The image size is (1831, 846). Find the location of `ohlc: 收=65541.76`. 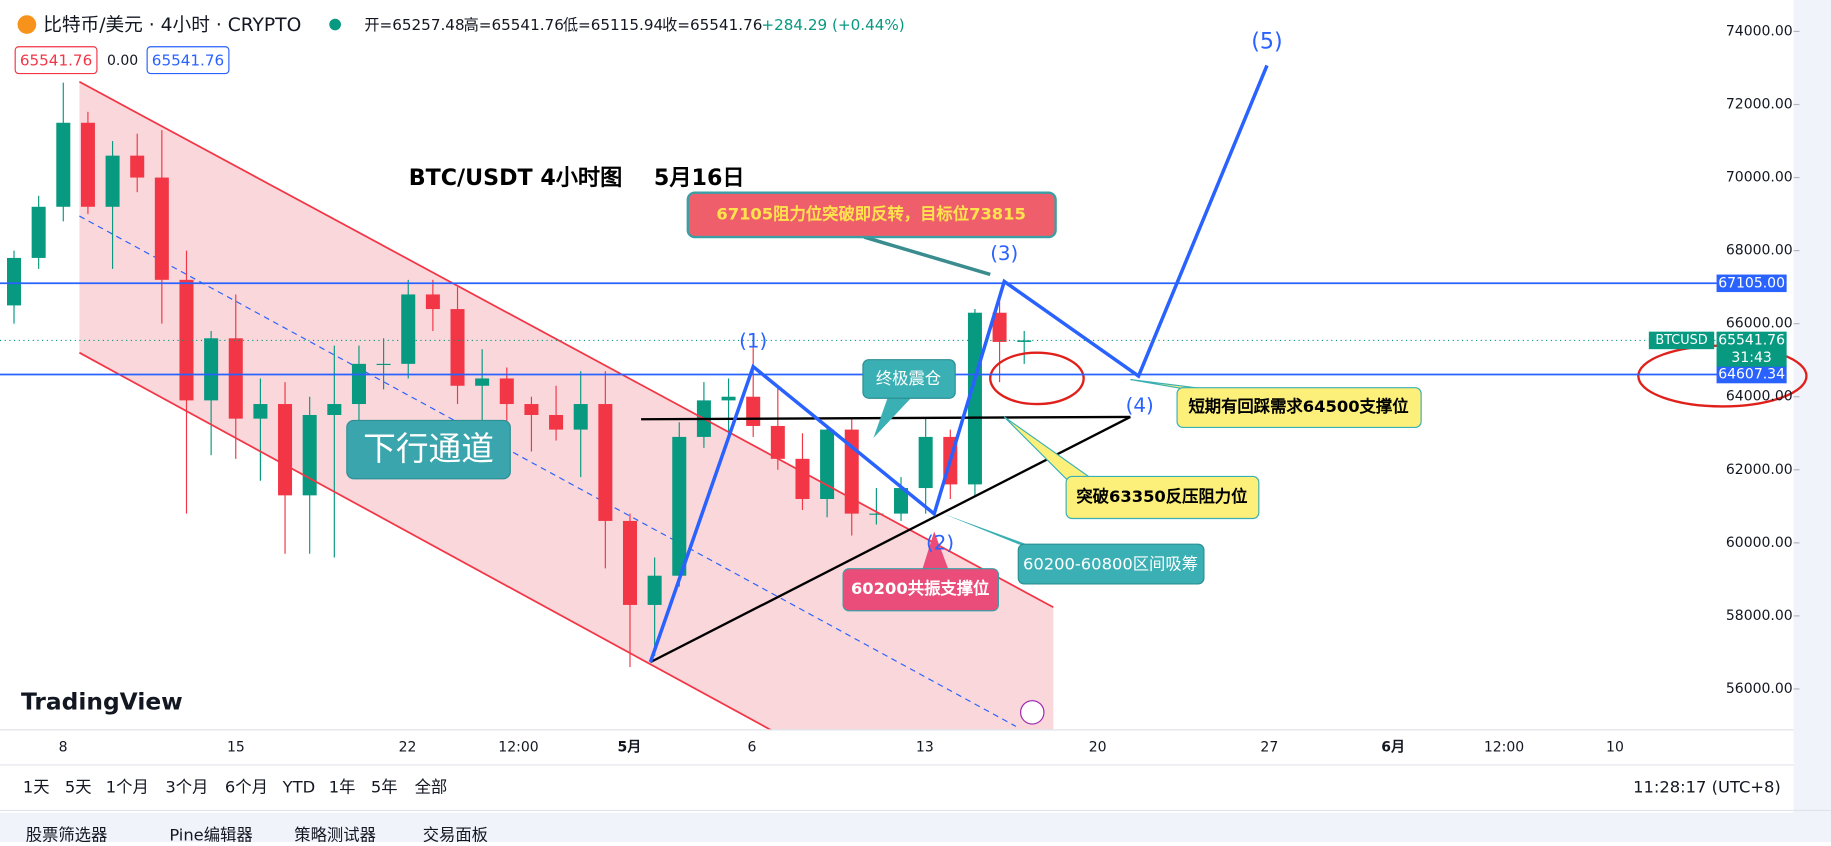

ohlc: 收=65541.76 is located at coordinates (712, 25).